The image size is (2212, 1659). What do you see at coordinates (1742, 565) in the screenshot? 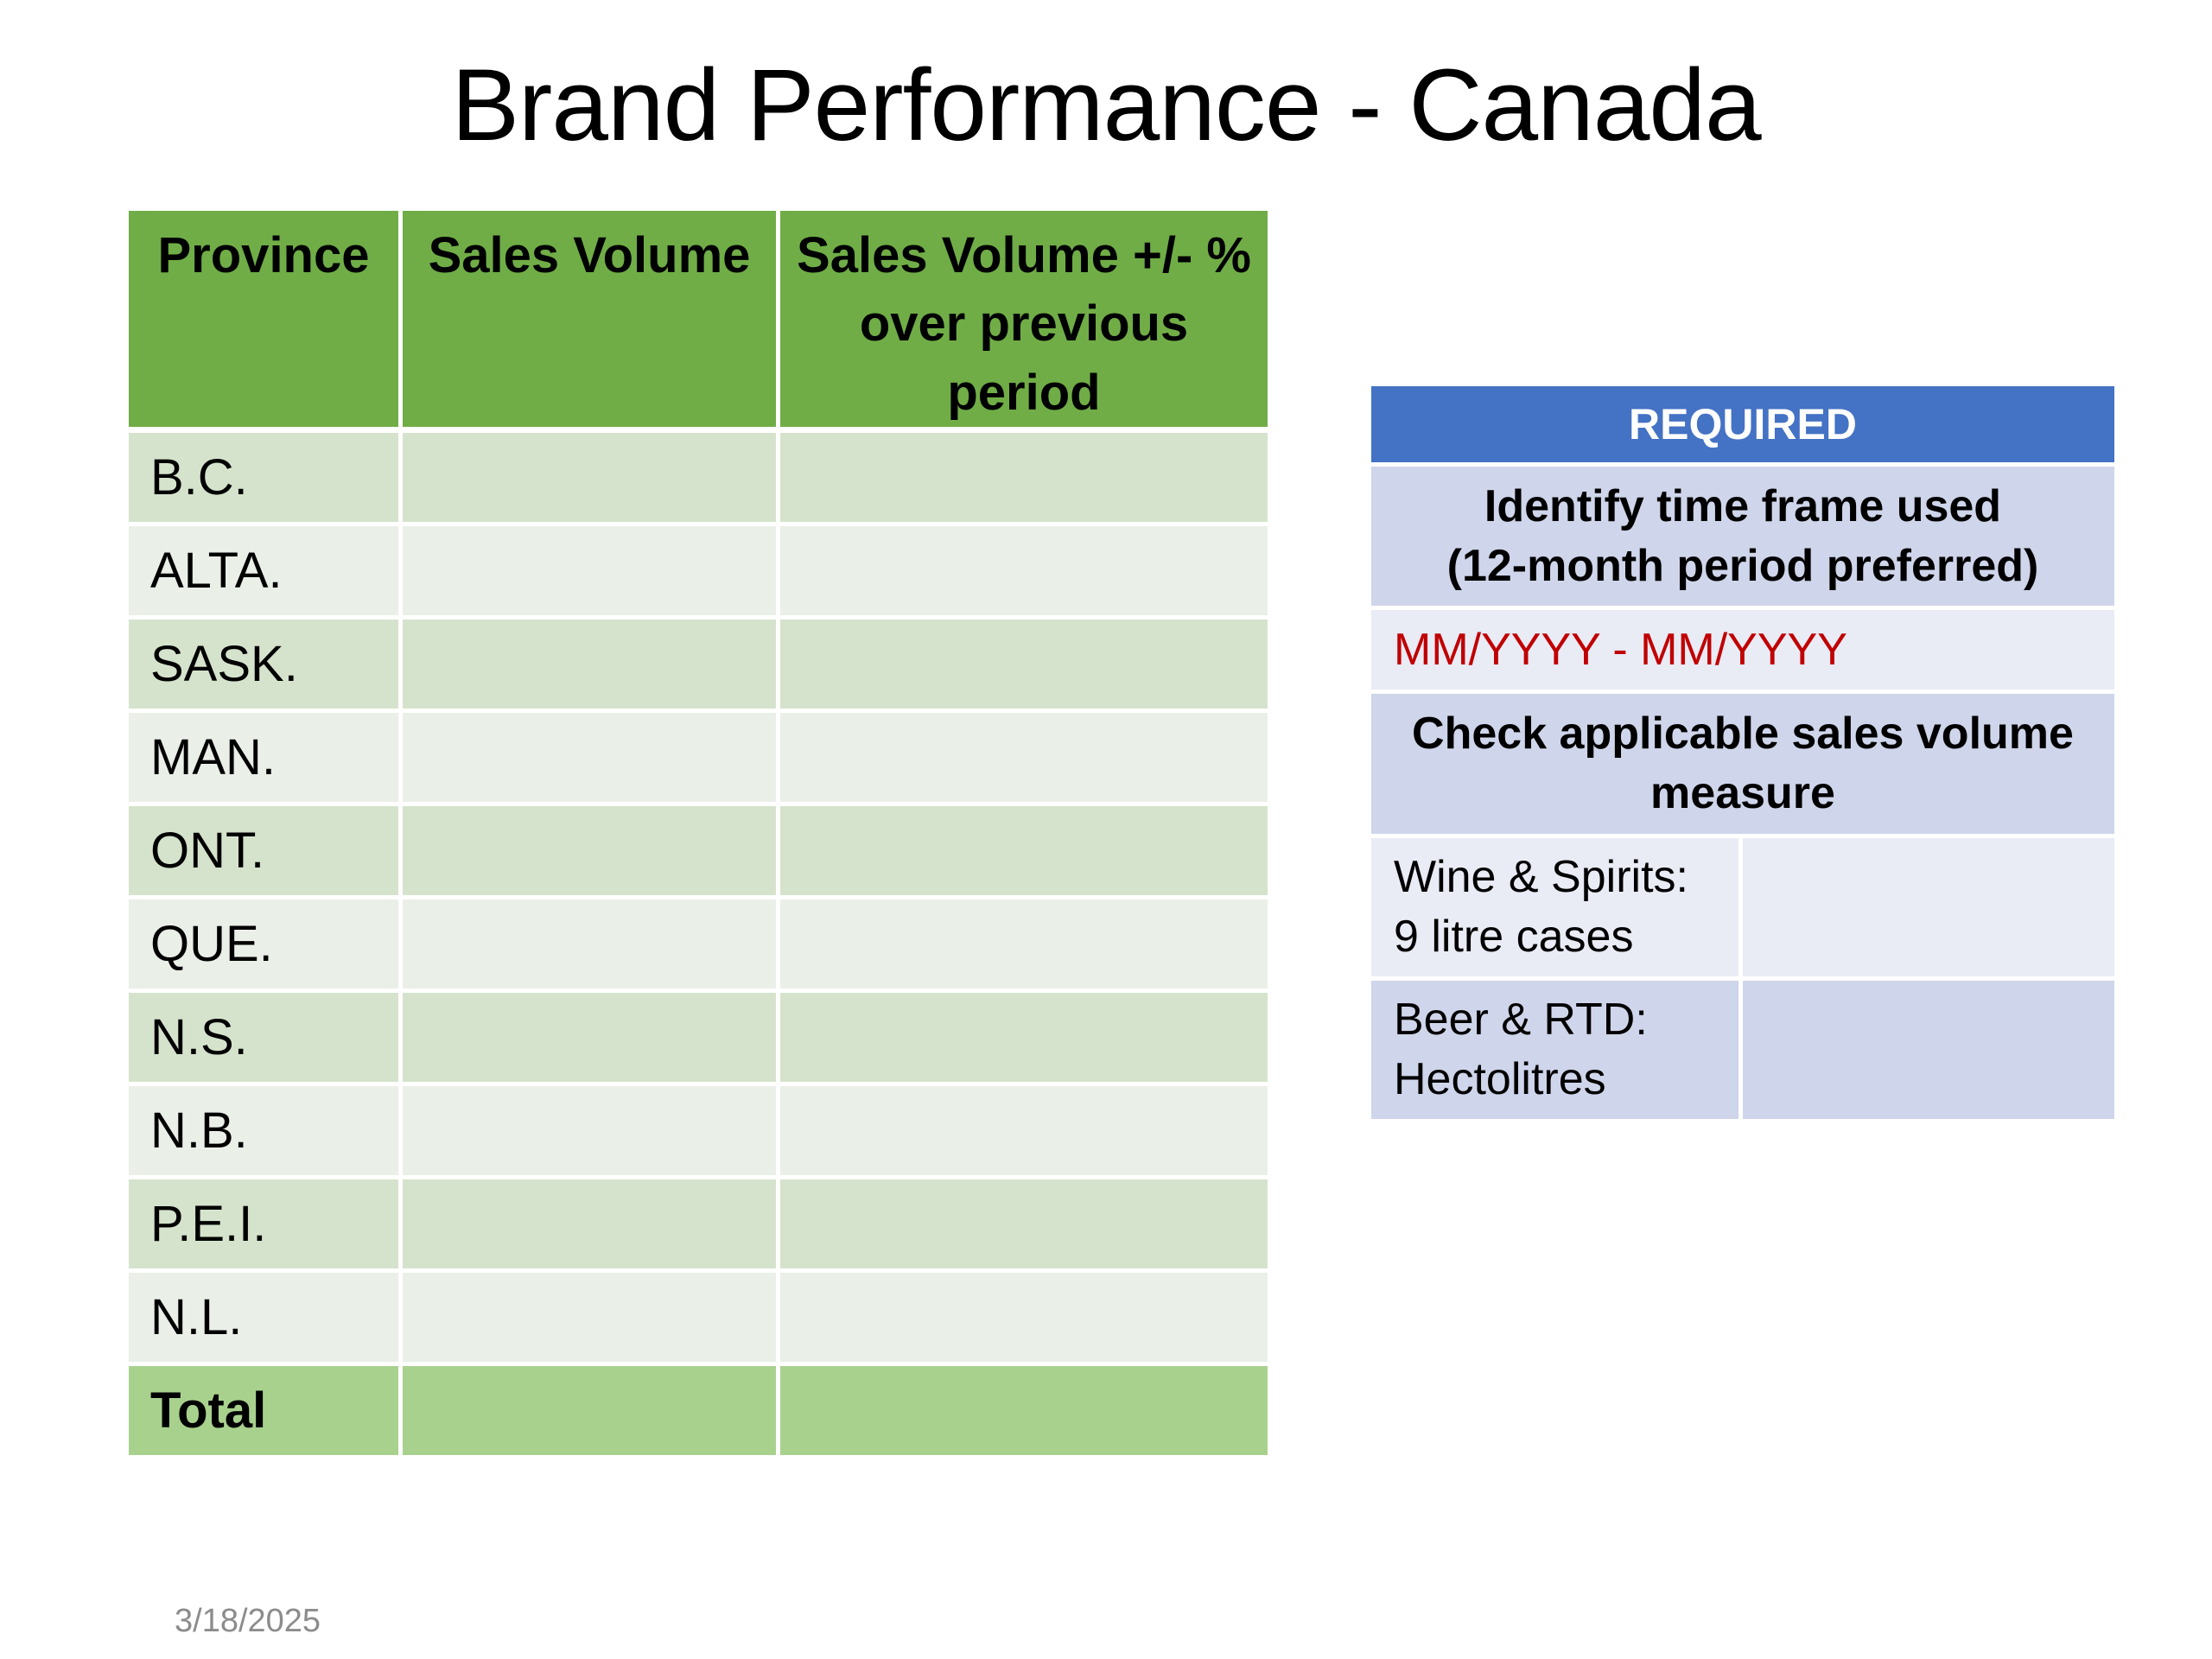
I see `time-frame-line2: (12-month period preferred)` at bounding box center [1742, 565].